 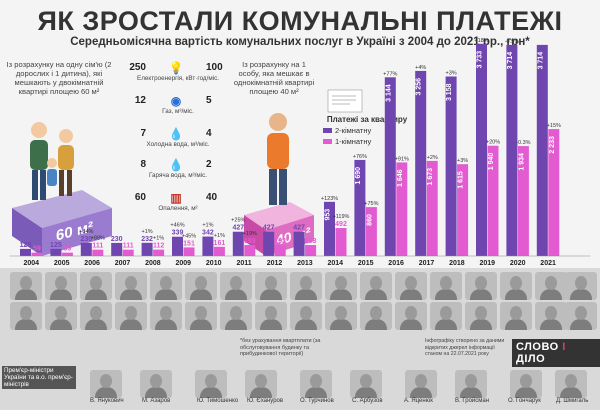 I want to click on x-tick-label: 2019, so click(x=488, y=263).